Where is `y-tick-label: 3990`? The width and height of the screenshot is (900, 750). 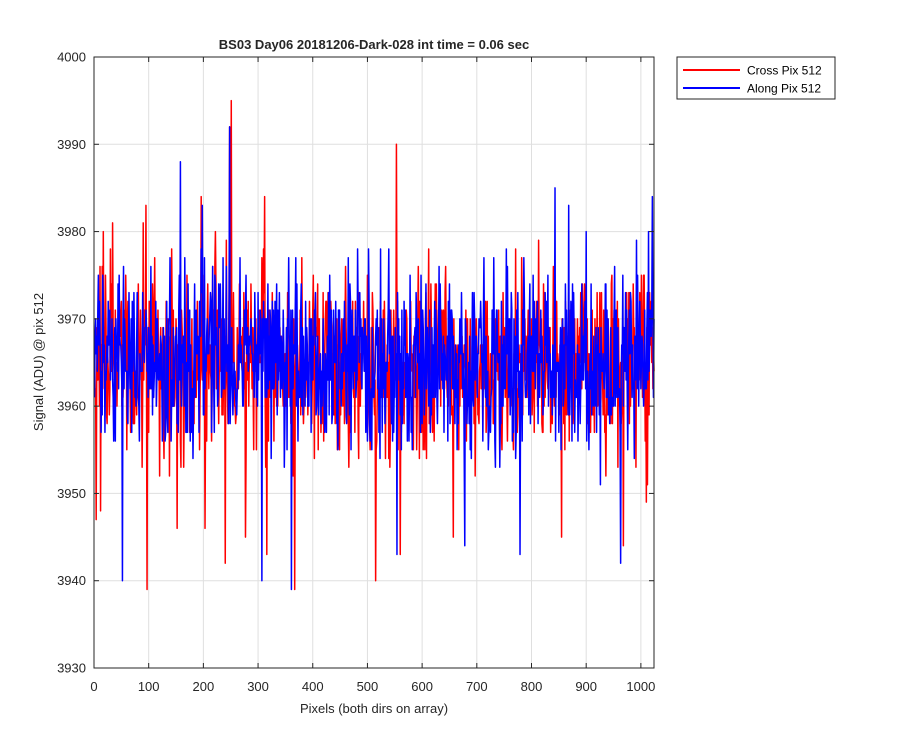 y-tick-label: 3990 is located at coordinates (71, 144).